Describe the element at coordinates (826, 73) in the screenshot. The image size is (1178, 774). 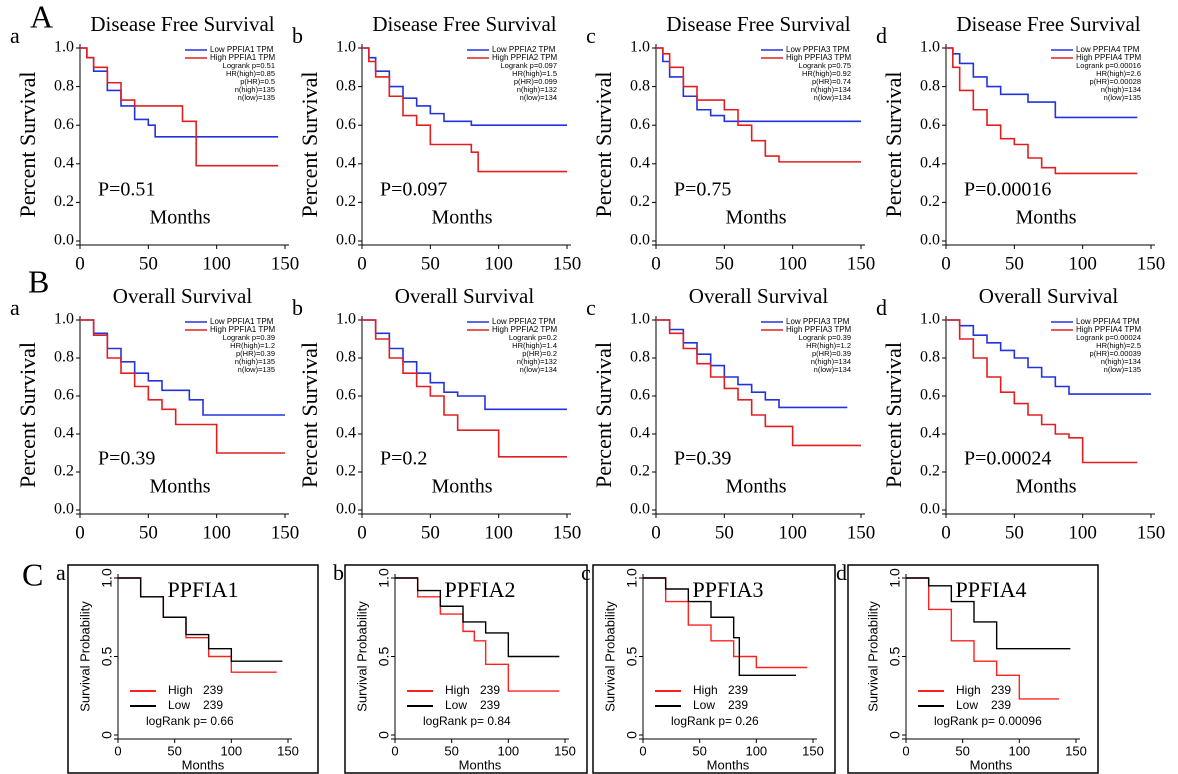
I see `stat-text: HR(high)=0.92` at that location.